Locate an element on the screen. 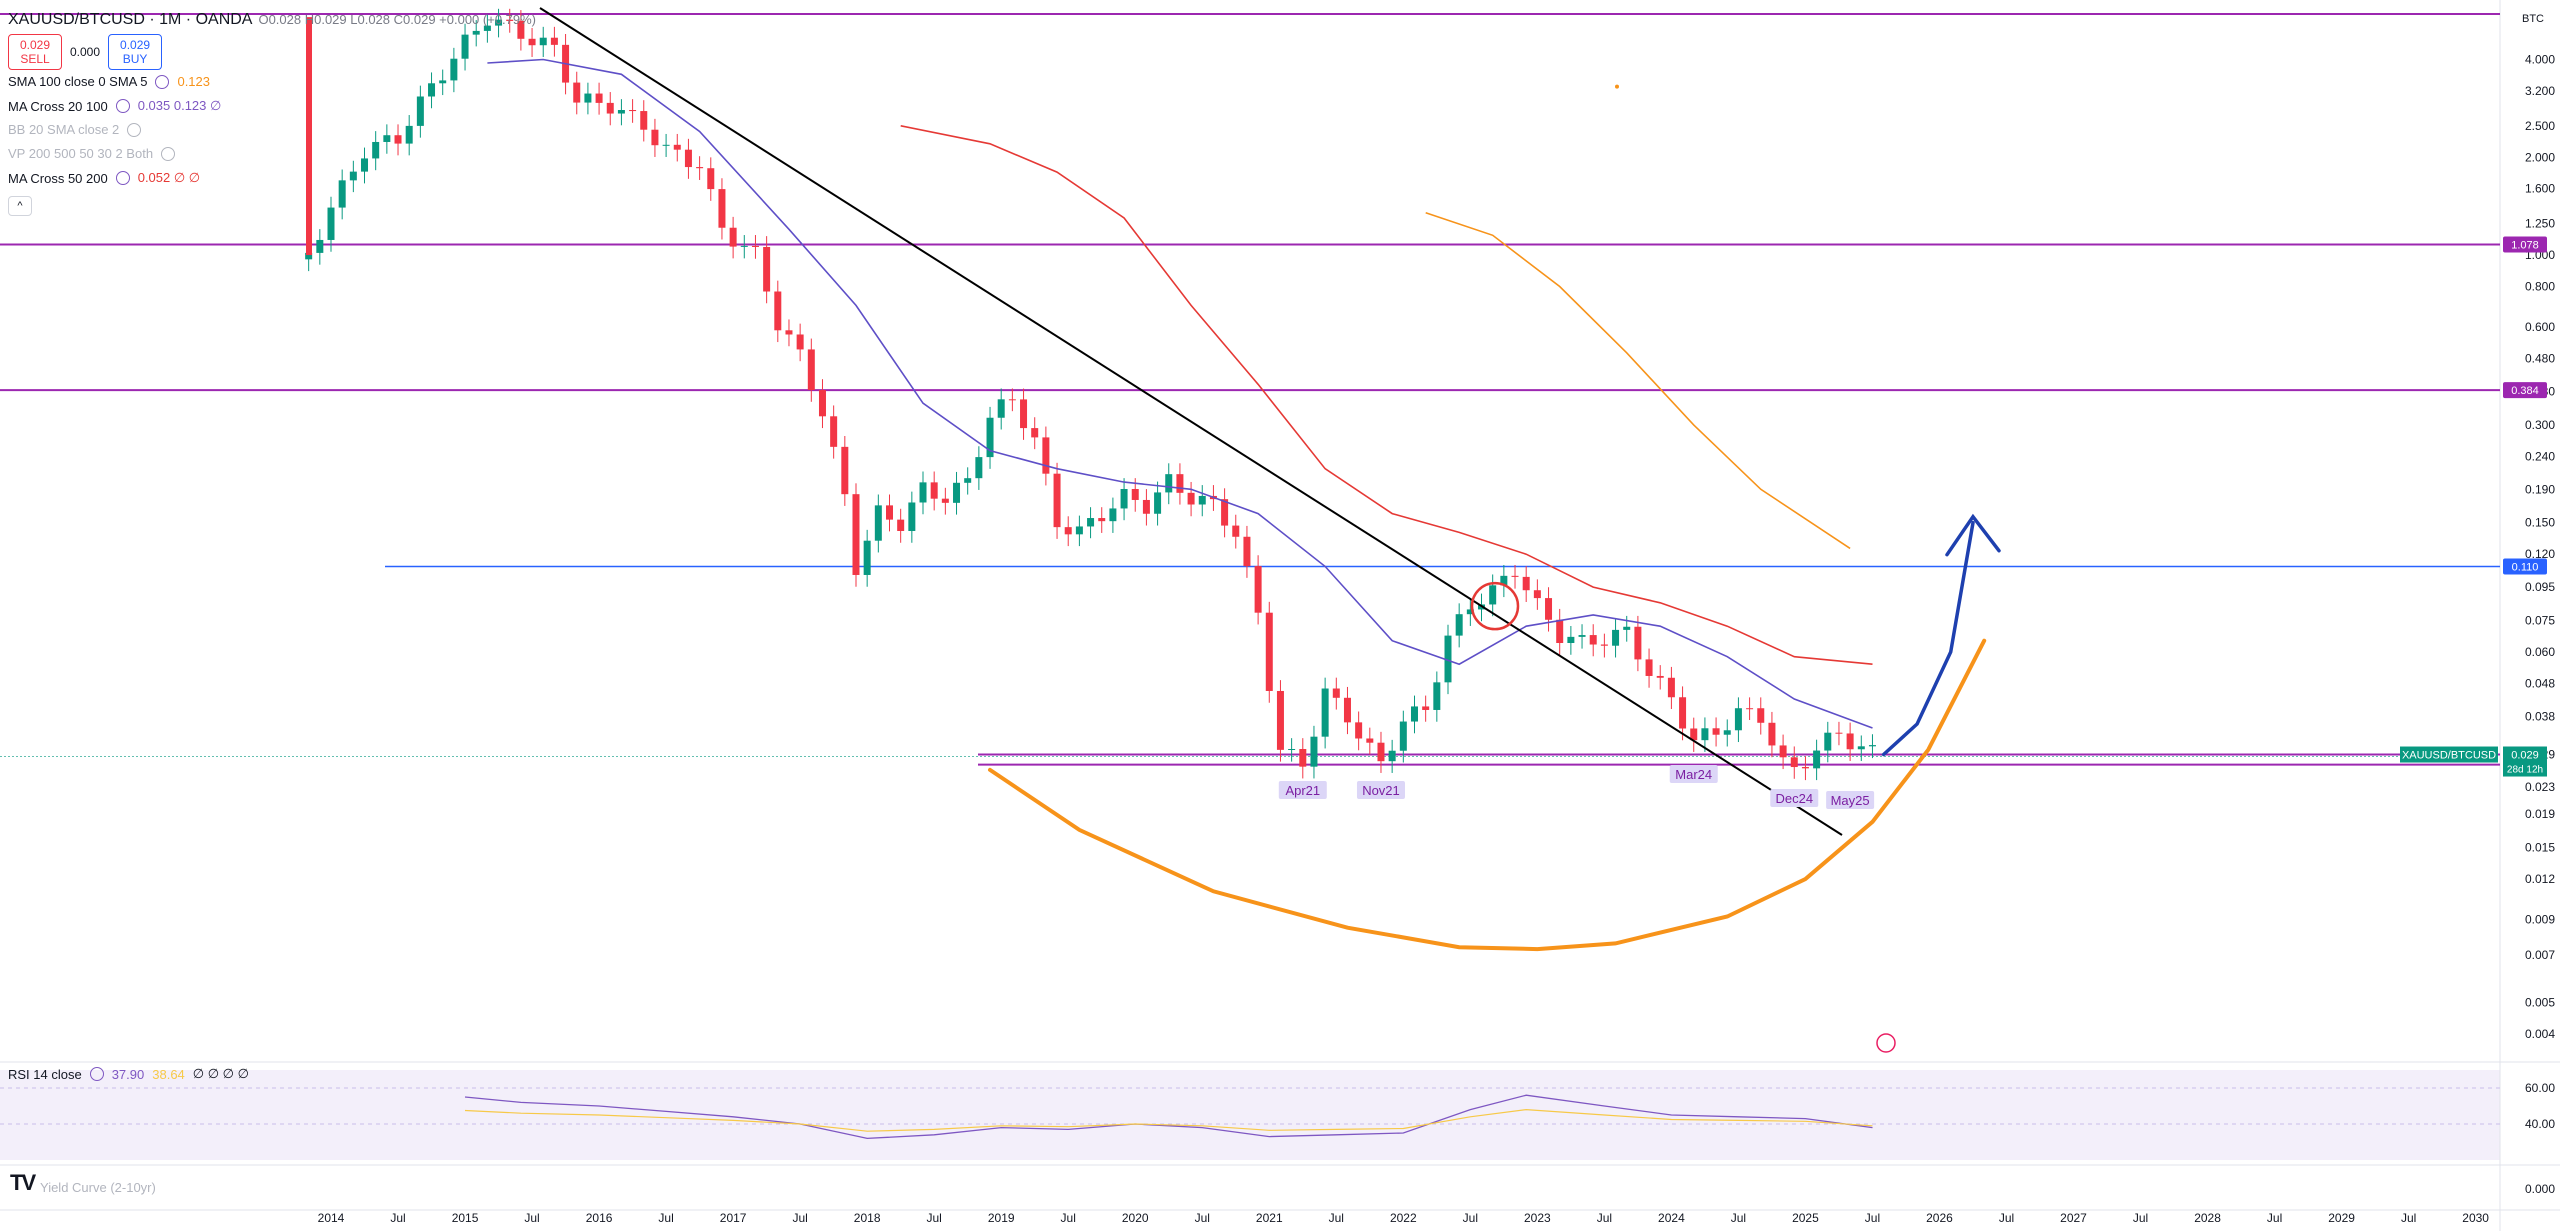 Image resolution: width=2560 pixels, height=1231 pixels. indicator-sma100: SMA 100 close 0 SMA 5 0.123 is located at coordinates (109, 81).